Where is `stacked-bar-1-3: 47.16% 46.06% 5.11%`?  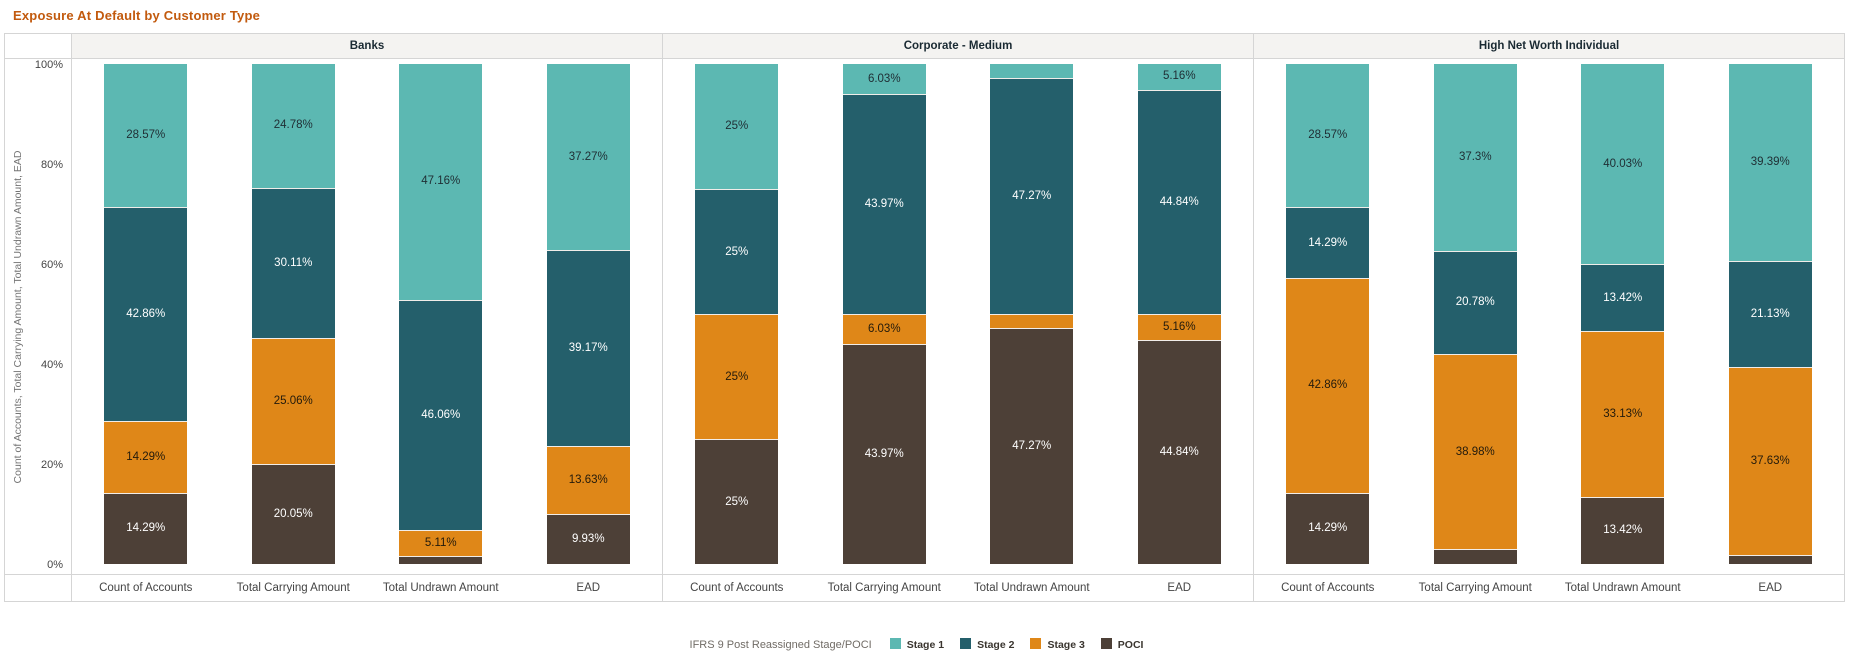
stacked-bar-1-3: 47.16% 46.06% 5.11% is located at coordinates (441, 314).